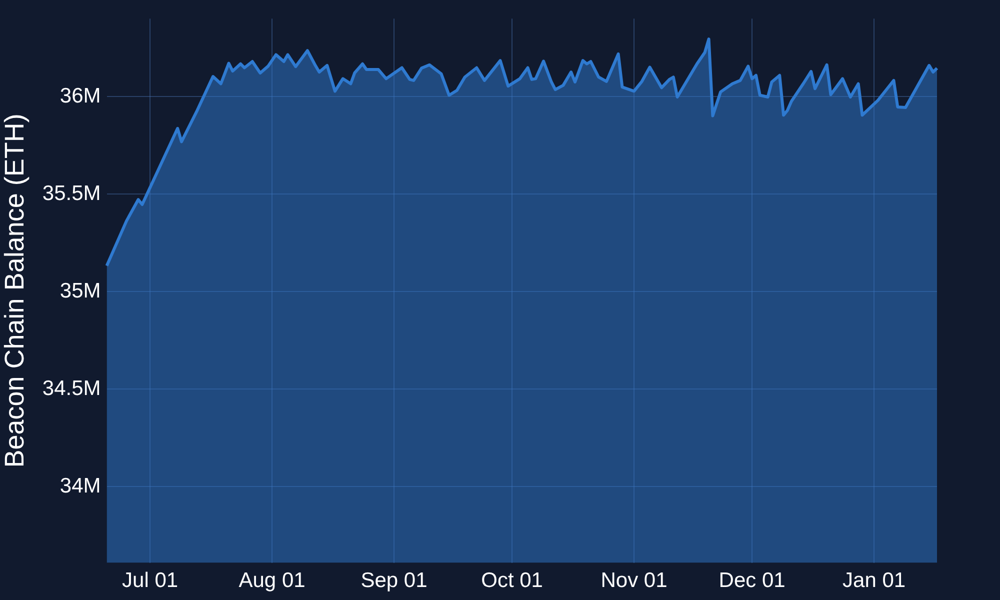 This screenshot has width=1000, height=600. I want to click on x-tick-label: Jan 01, so click(874, 580).